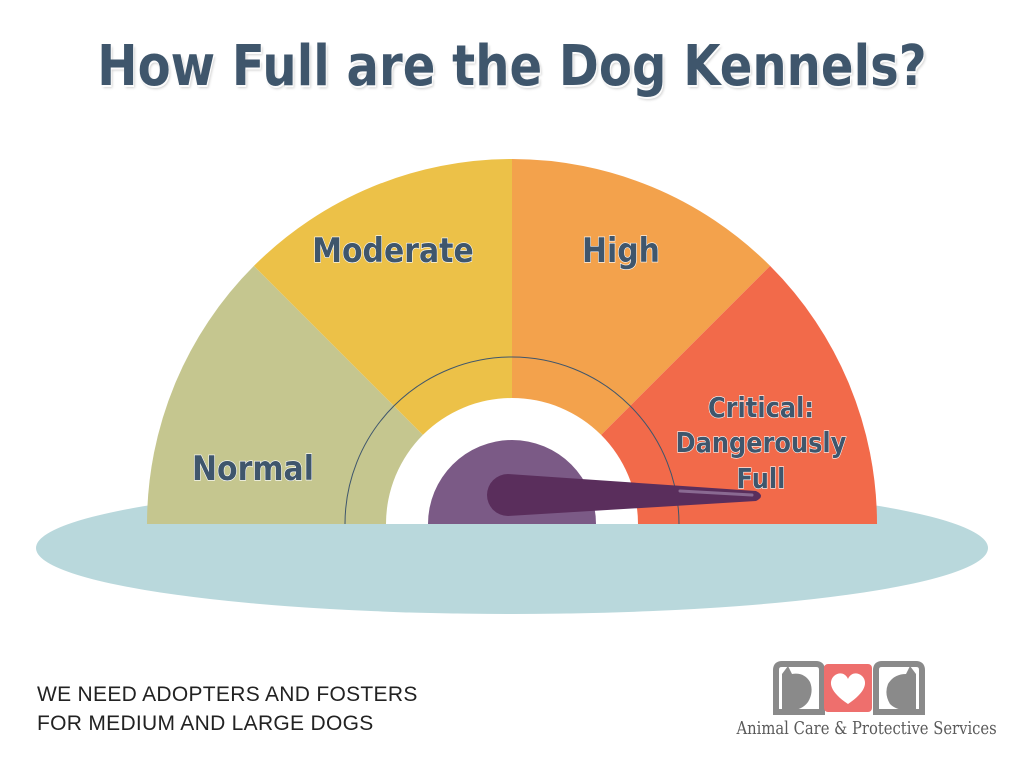 Image resolution: width=1024 pixels, height=777 pixels. Describe the element at coordinates (716, 493) in the screenshot. I see `needle-highlight` at that location.